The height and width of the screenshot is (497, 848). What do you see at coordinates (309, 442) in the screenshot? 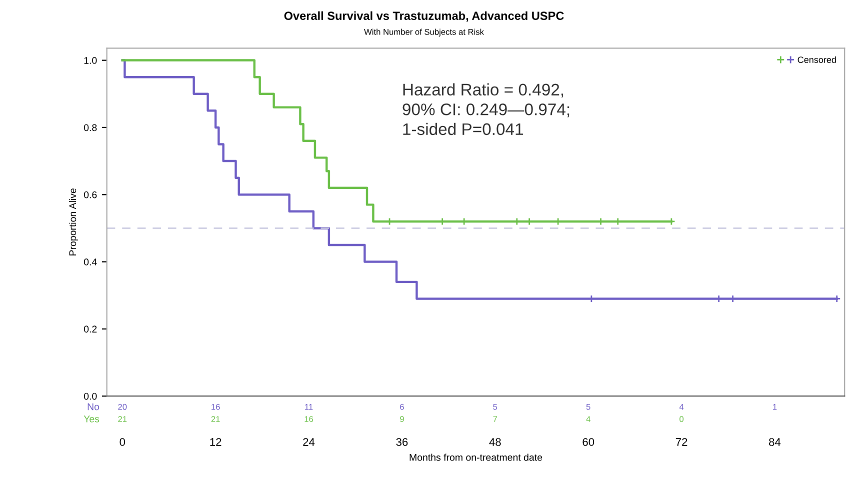
I see `x-tick-label: 24` at bounding box center [309, 442].